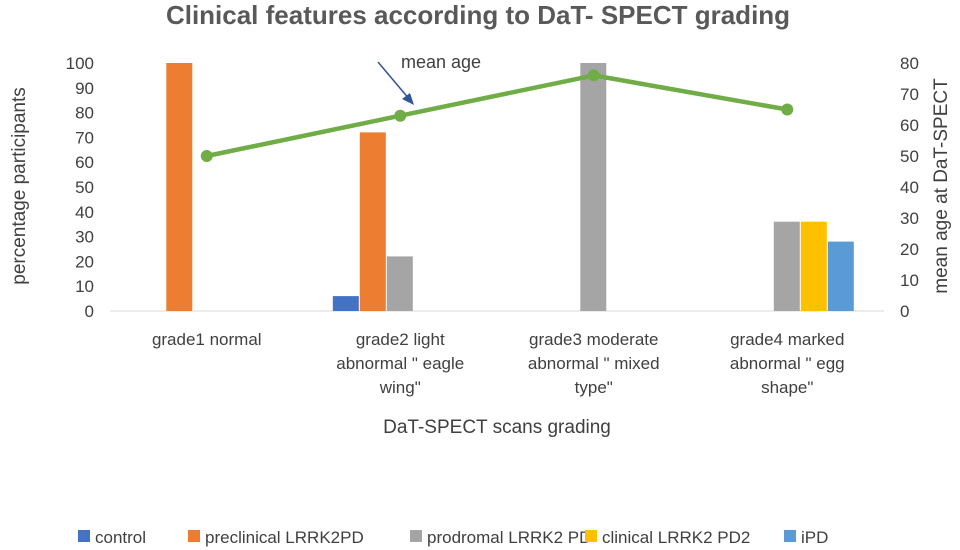 This screenshot has width=960, height=550. What do you see at coordinates (80, 63) in the screenshot?
I see `y-tick-label: 100` at bounding box center [80, 63].